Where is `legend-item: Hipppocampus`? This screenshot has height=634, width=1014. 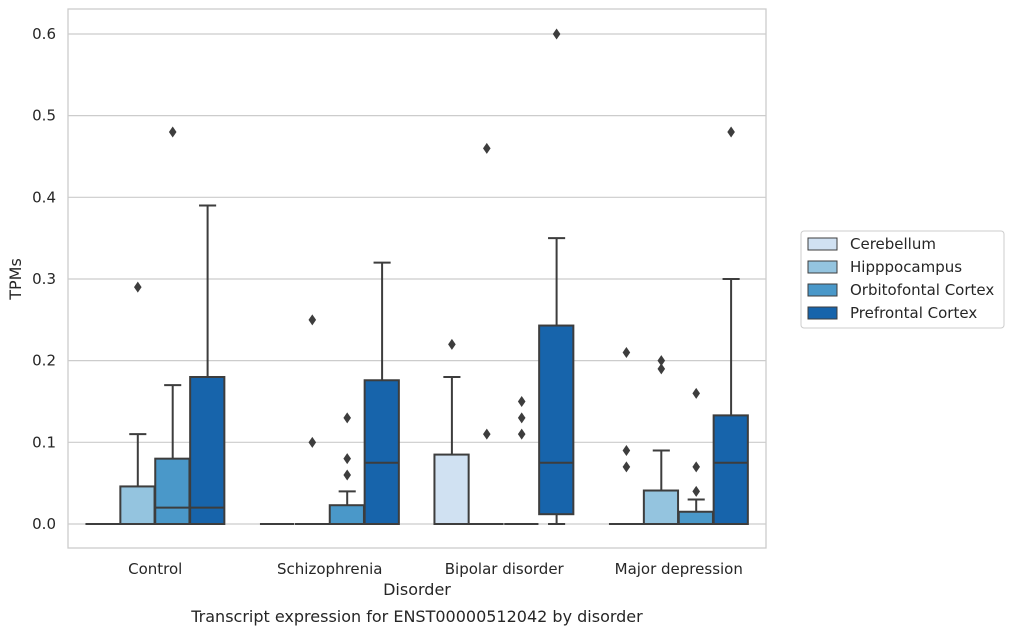
legend-item: Hipppocampus is located at coordinates (884, 267).